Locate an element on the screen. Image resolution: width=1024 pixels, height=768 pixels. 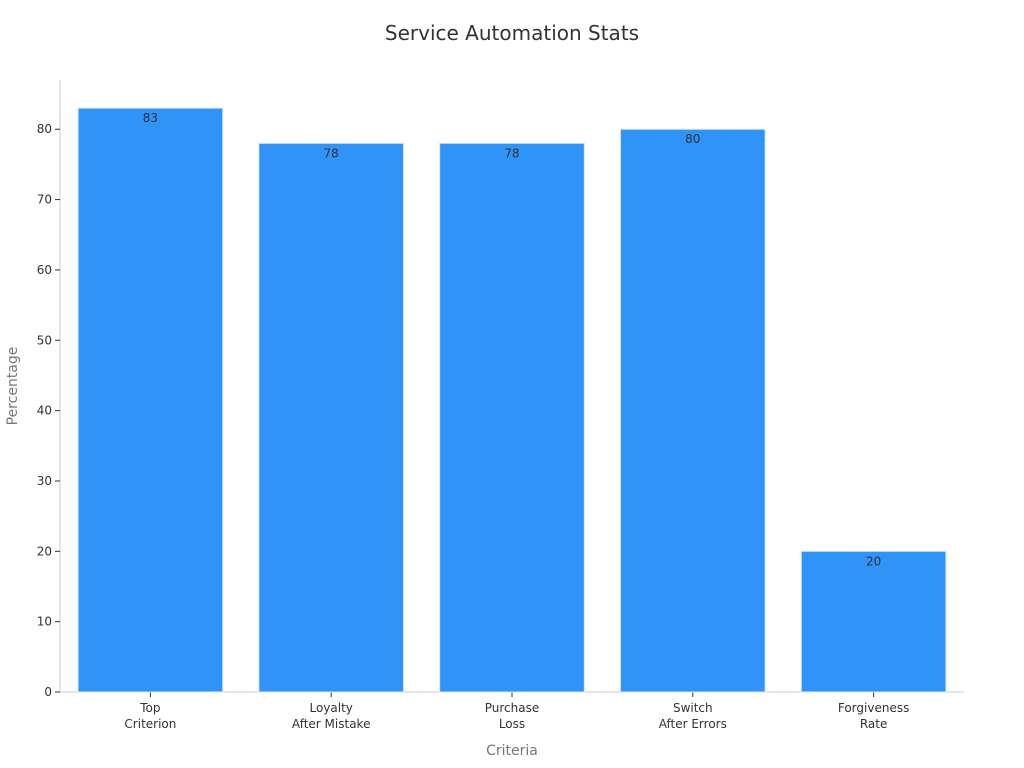
y-tick-label: 50 is located at coordinates (44, 340).